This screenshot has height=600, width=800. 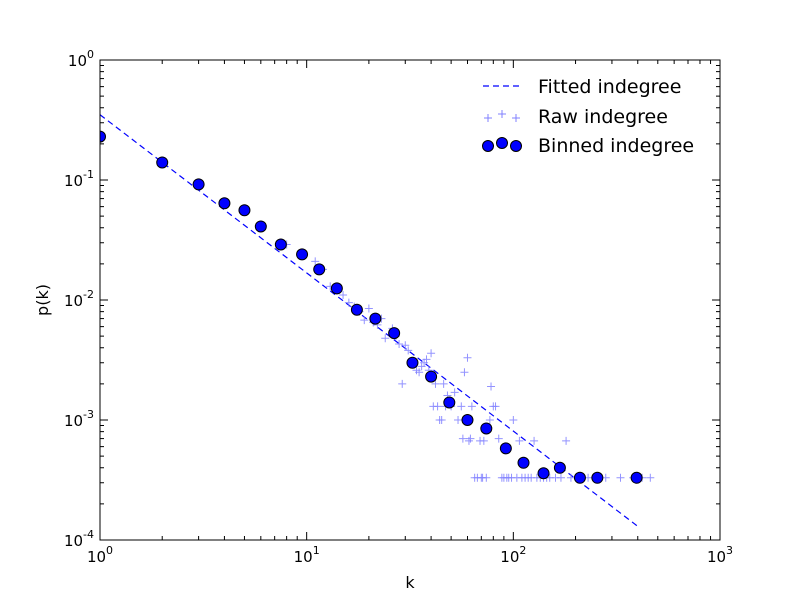 I want to click on x-tick-label: 10⁰, so click(x=100, y=555).